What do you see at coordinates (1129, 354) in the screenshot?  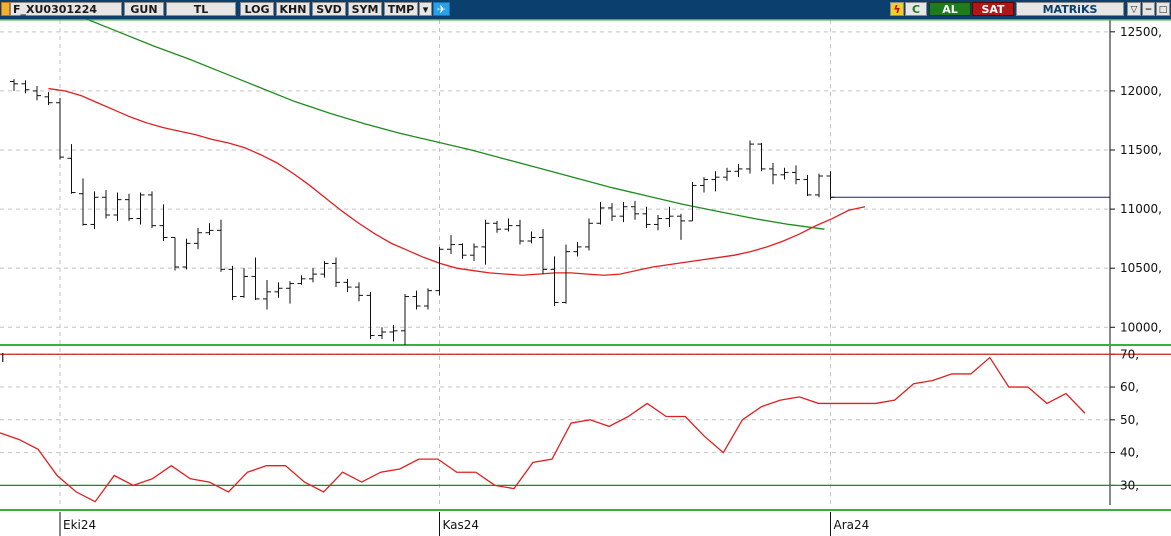 I see `osc-tick-label: 70,` at bounding box center [1129, 354].